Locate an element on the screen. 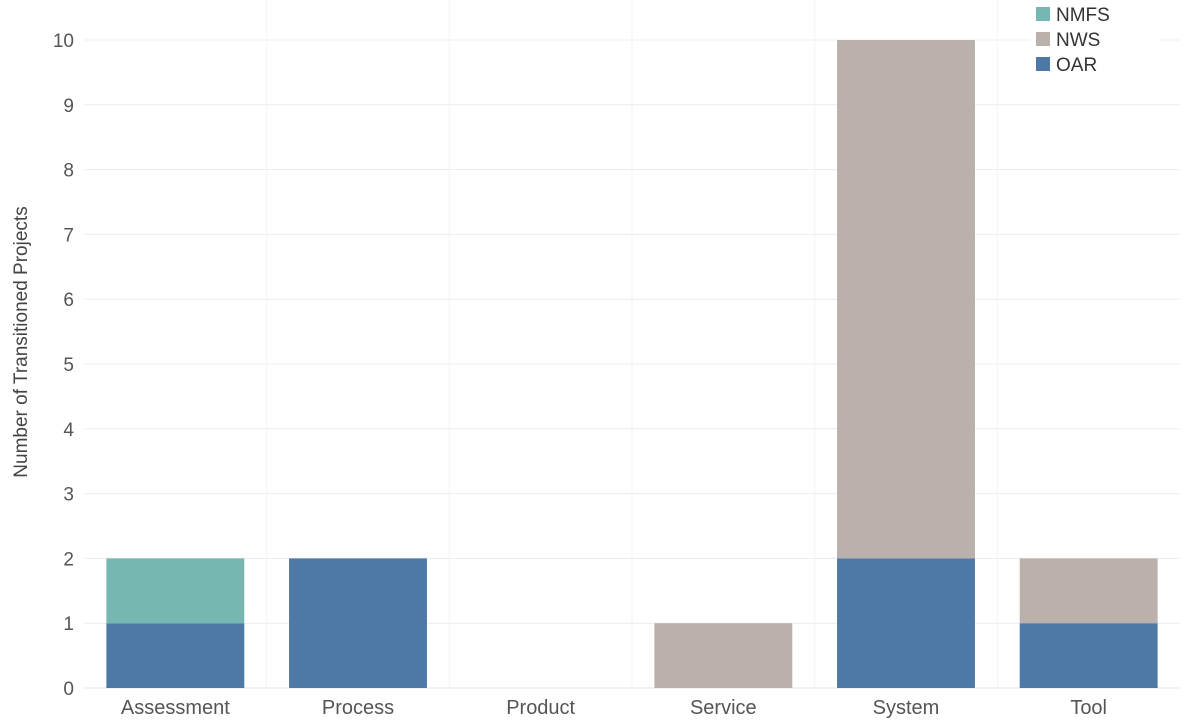 This screenshot has width=1185, height=728. legend-label-nws: NWS is located at coordinates (1078, 40).